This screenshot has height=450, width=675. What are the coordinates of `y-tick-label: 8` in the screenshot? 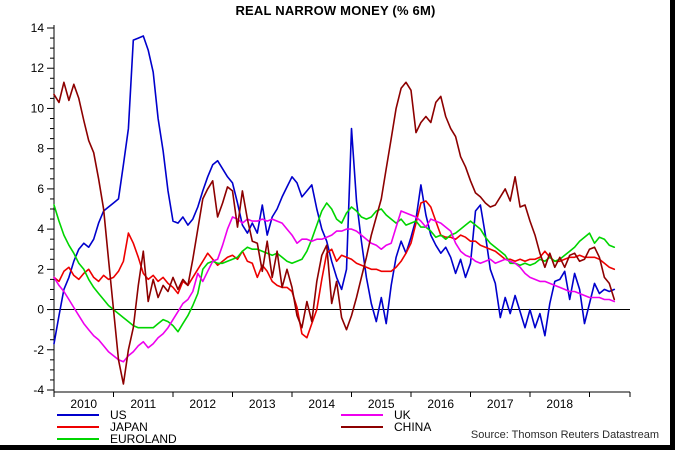 It's located at (40, 149).